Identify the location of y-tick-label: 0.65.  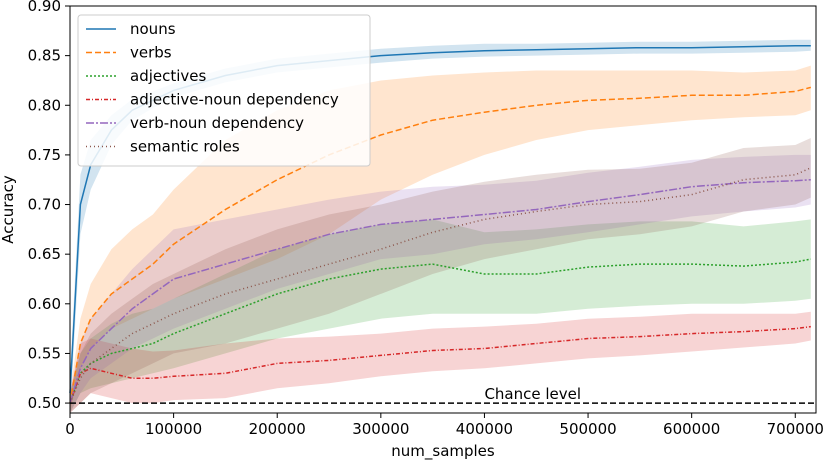
(44, 254).